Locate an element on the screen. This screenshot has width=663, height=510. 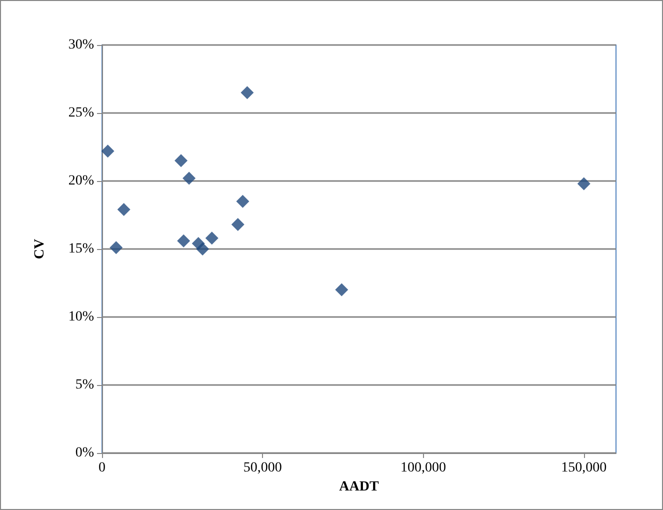
y-tick-label: 15% is located at coordinates (81, 249).